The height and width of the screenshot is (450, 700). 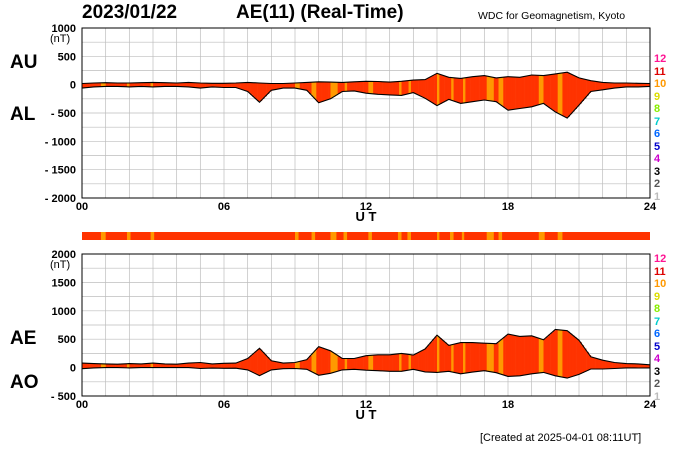 What do you see at coordinates (657, 184) in the screenshot?
I see `level-label: 2` at bounding box center [657, 184].